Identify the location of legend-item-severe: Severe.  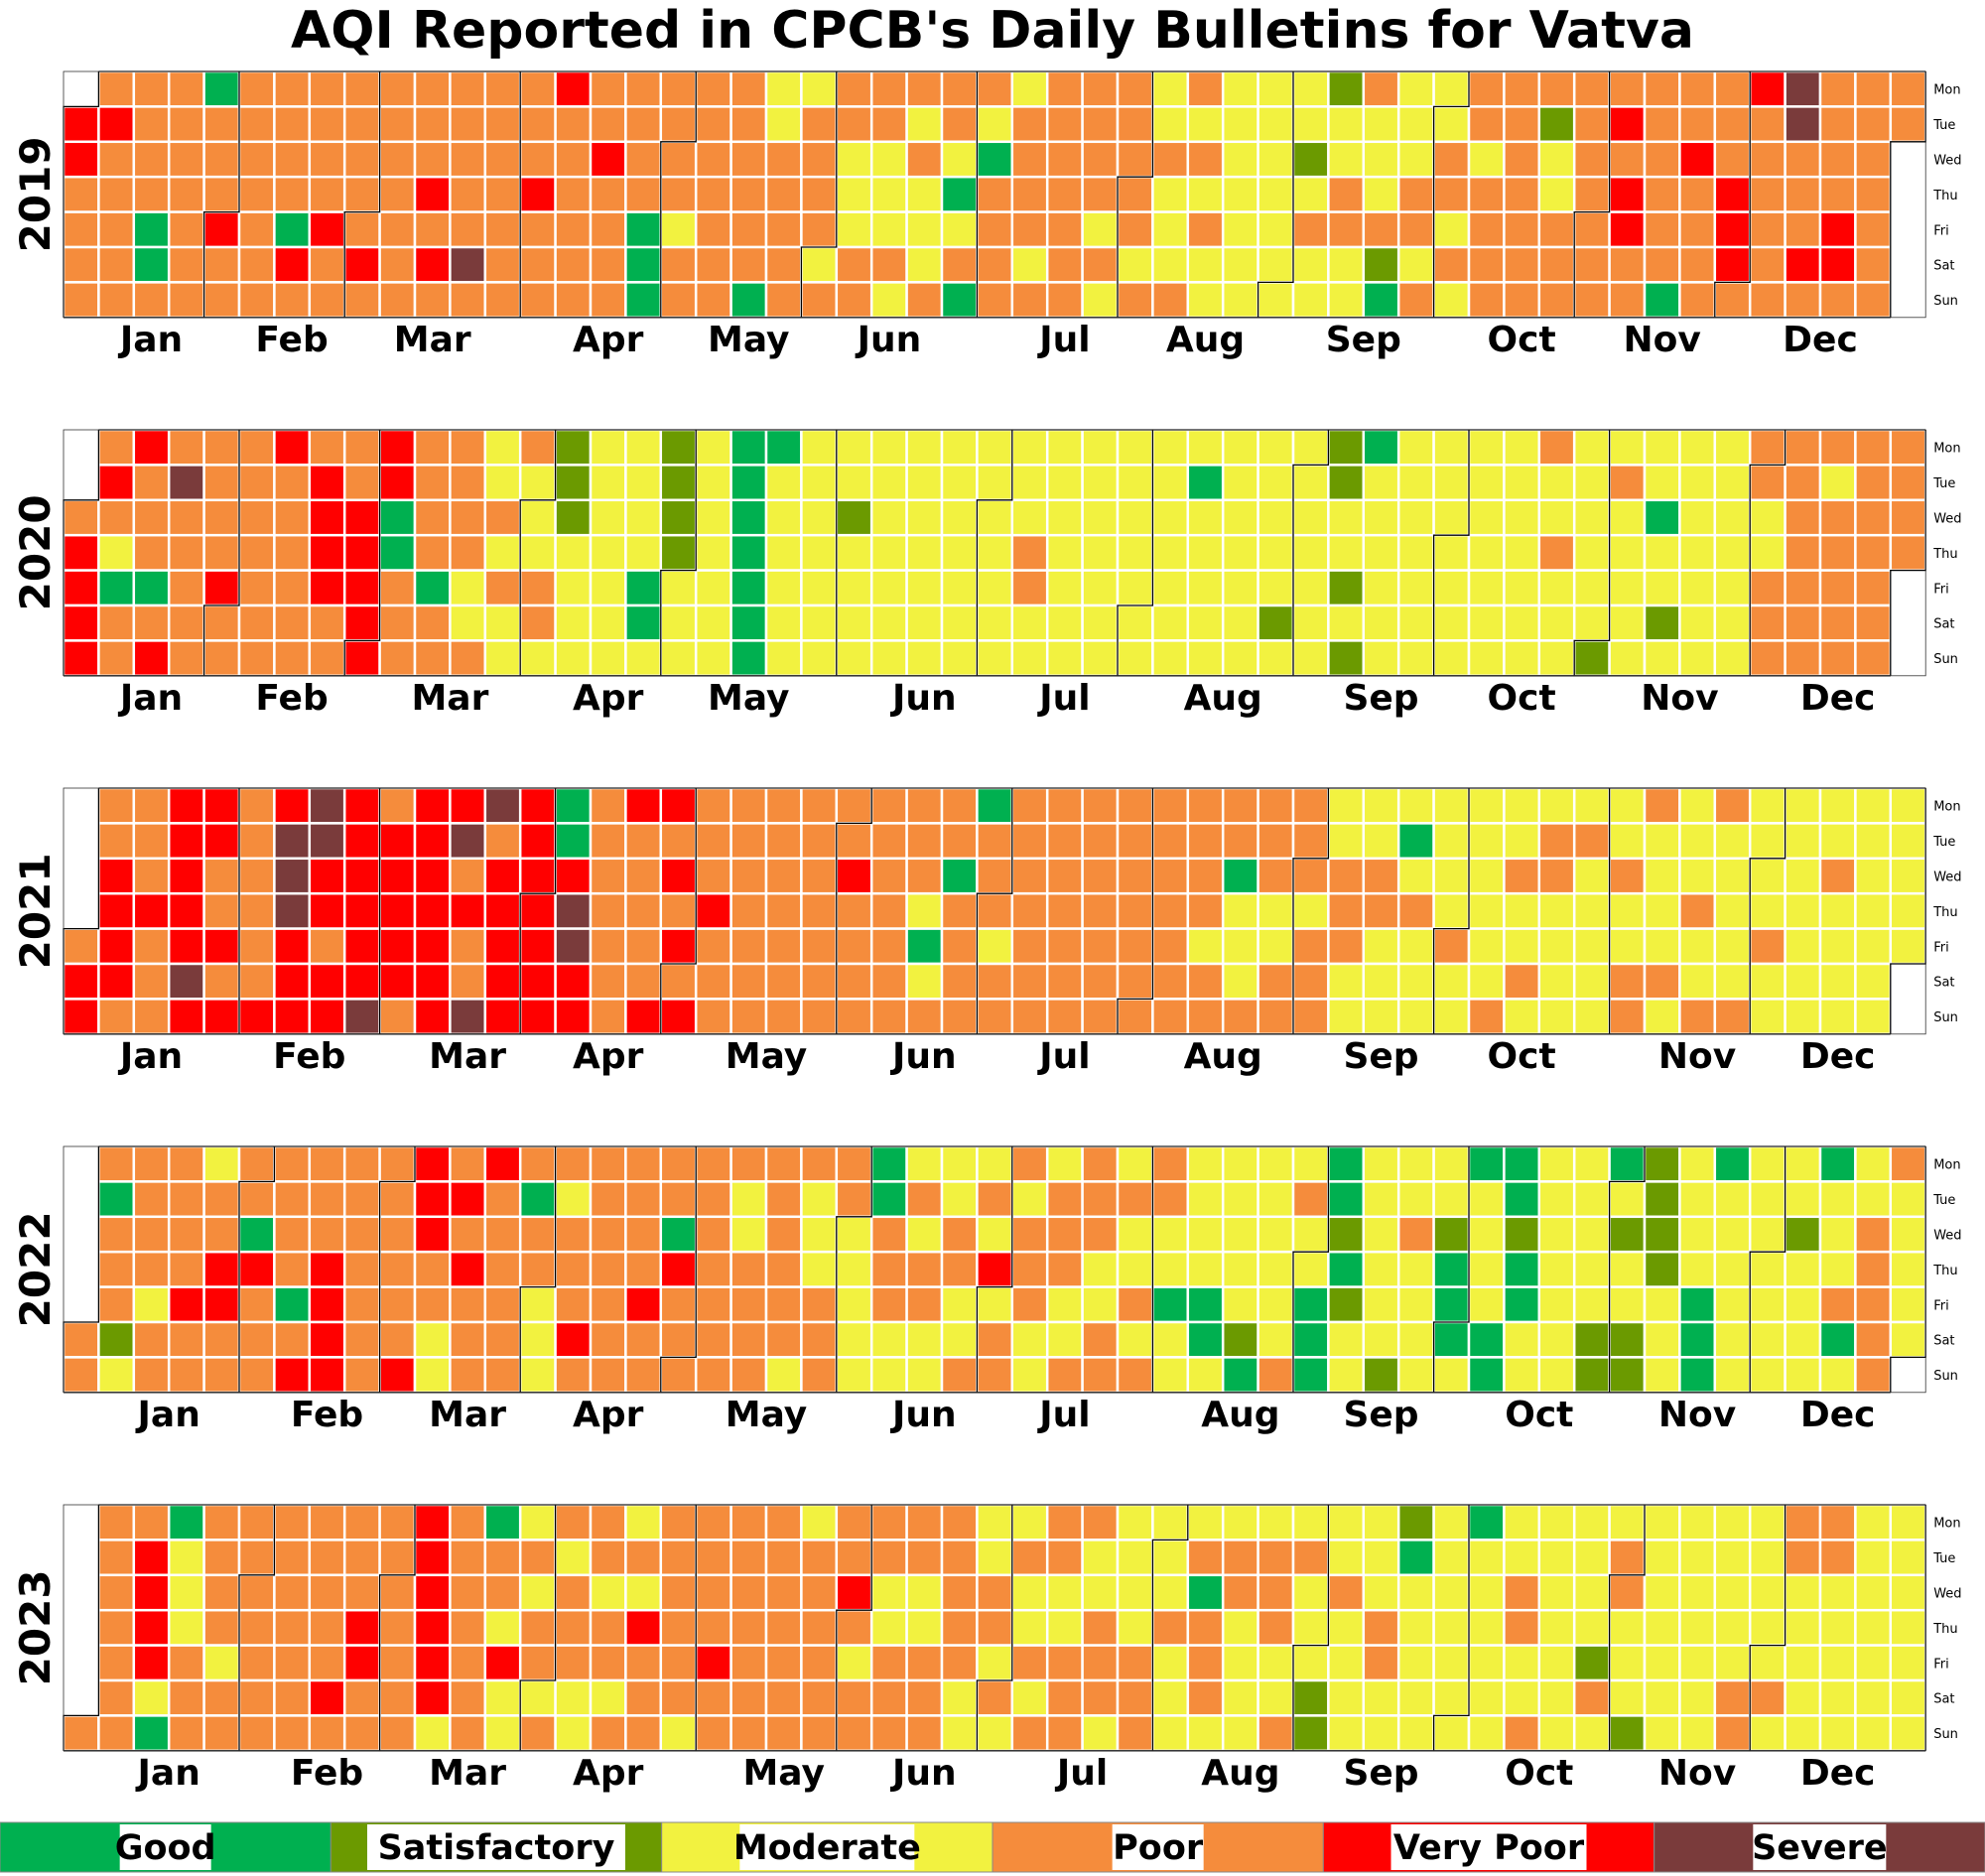
(1819, 1847).